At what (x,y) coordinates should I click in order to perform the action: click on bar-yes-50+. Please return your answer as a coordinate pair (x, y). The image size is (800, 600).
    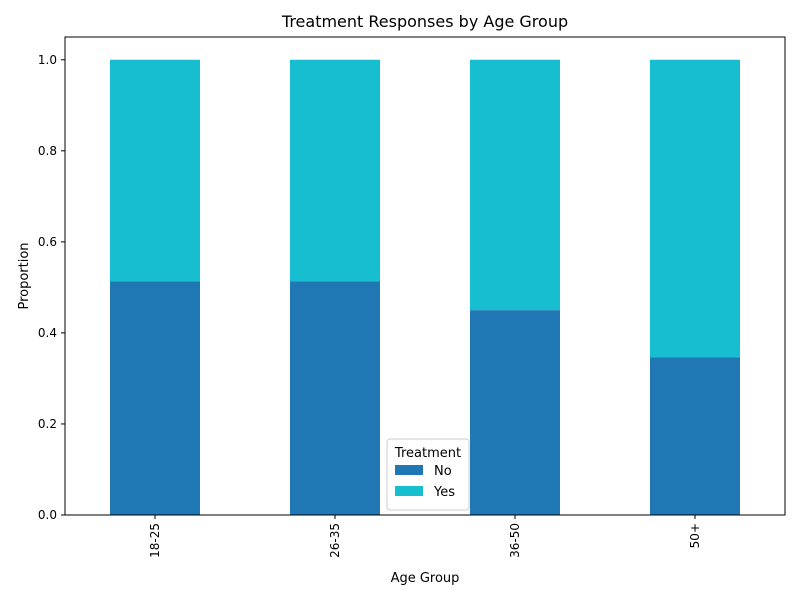
    Looking at the image, I should click on (695, 208).